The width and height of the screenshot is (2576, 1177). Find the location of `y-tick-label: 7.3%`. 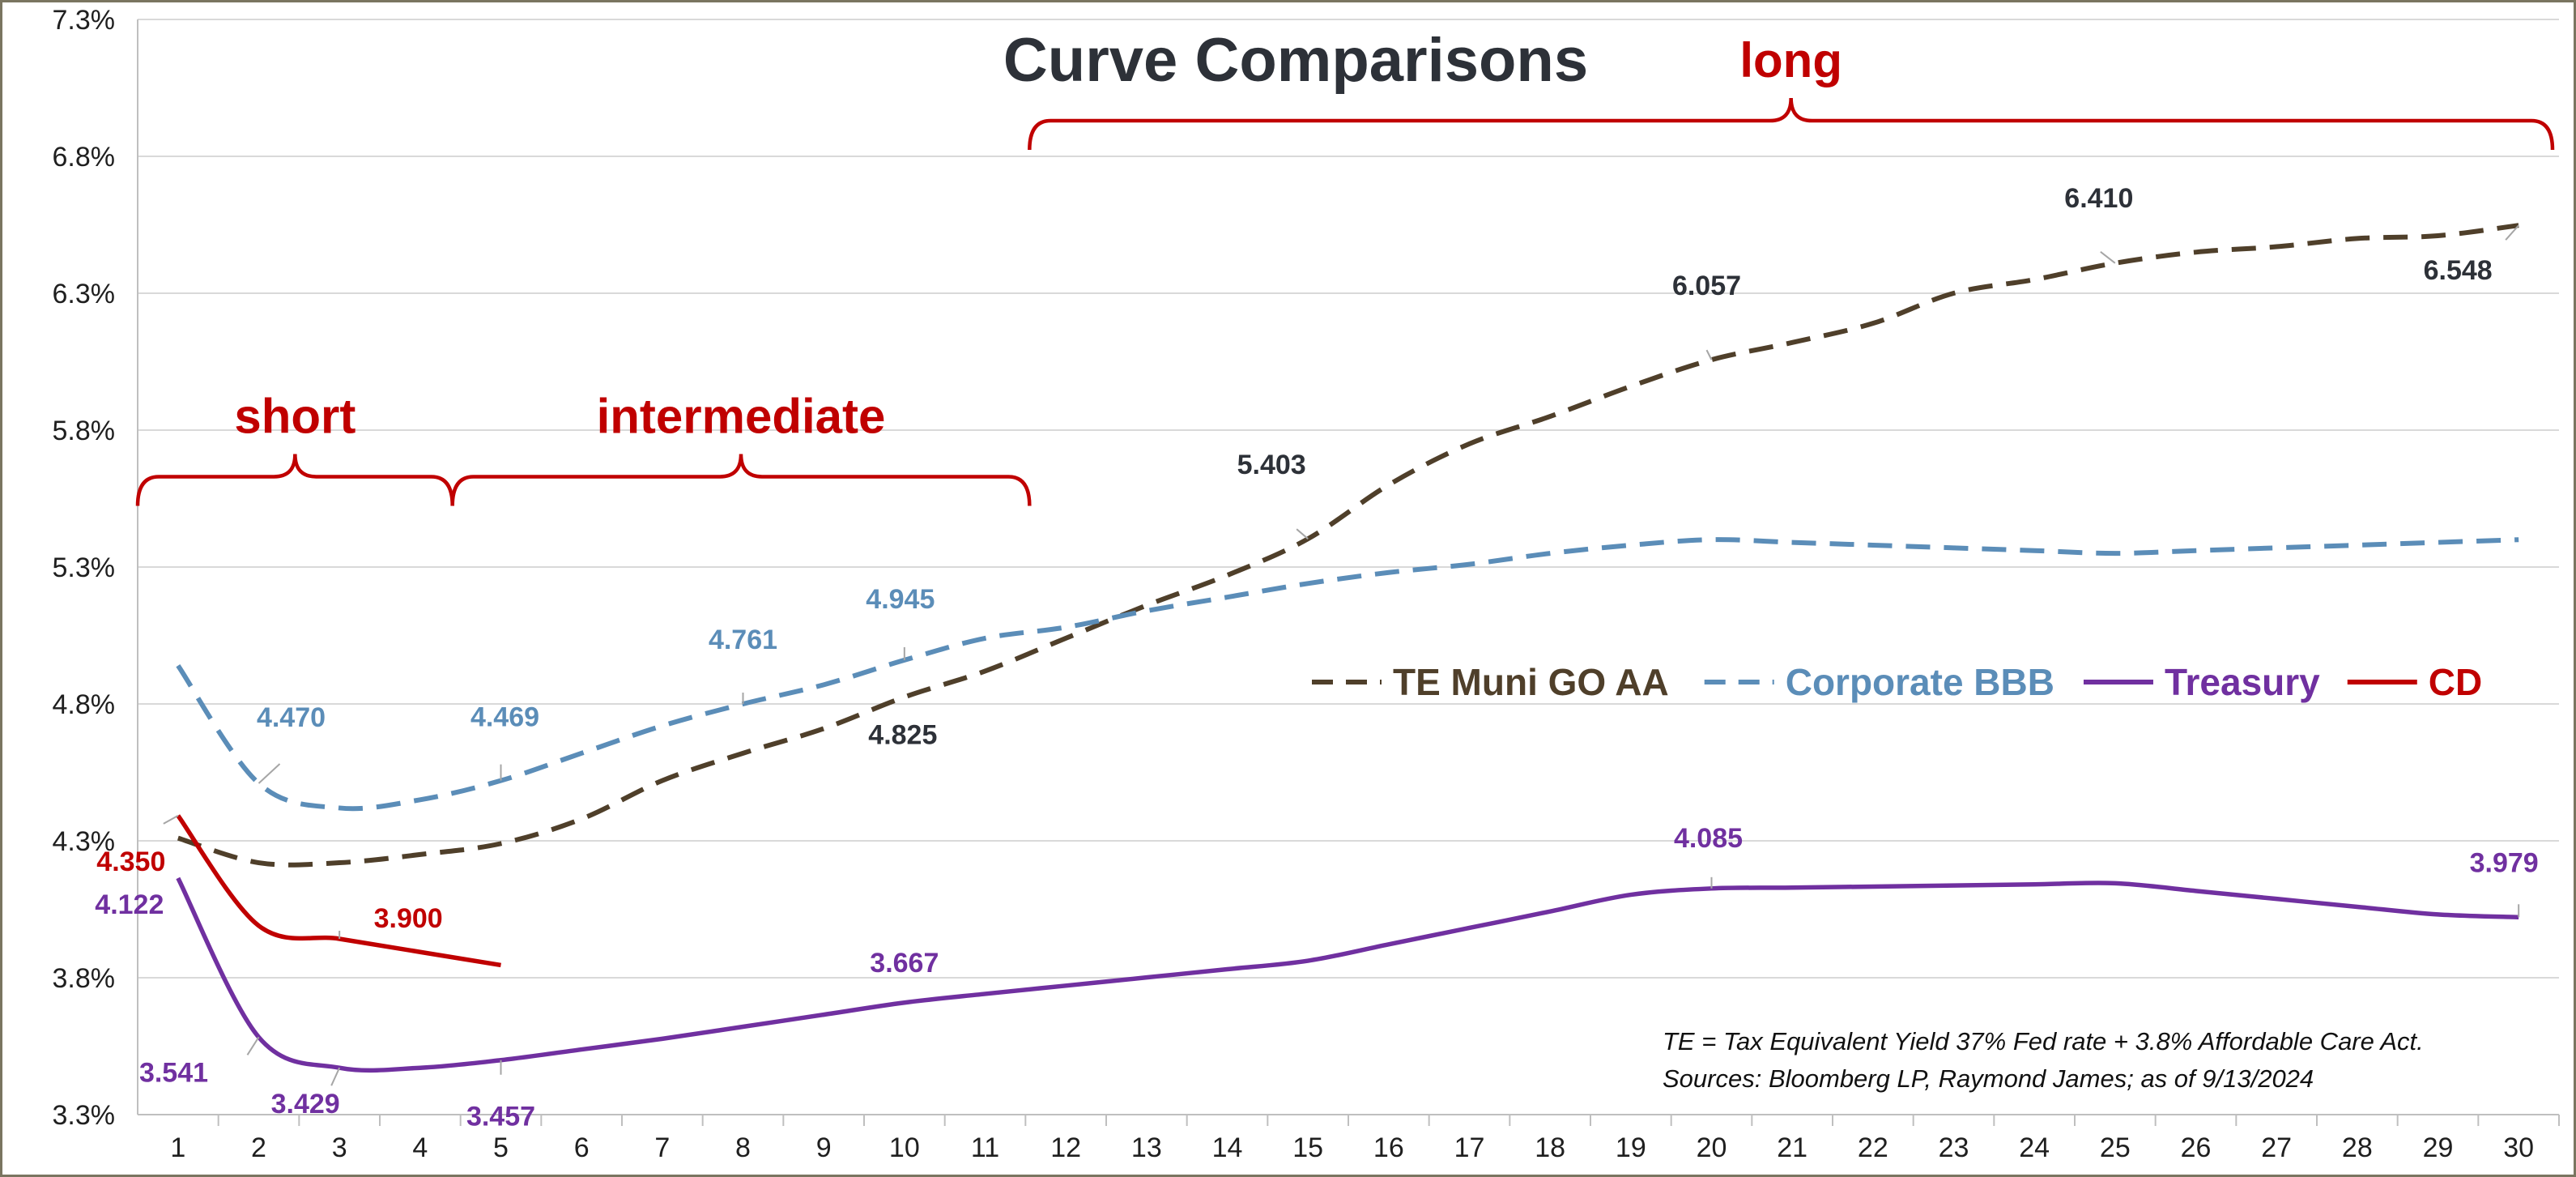

y-tick-label: 7.3% is located at coordinates (84, 20).